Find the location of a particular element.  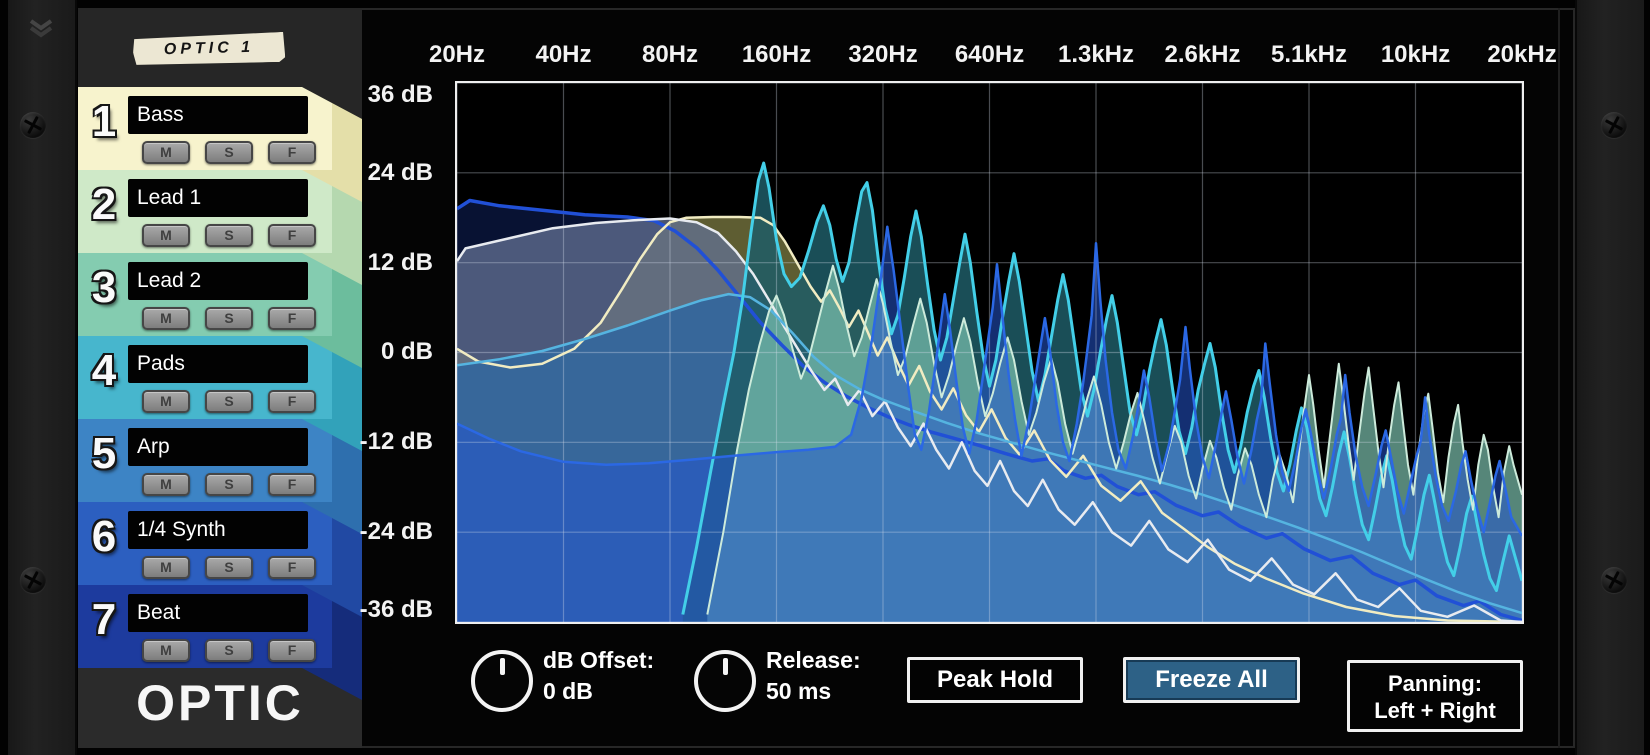

brand-logo: OPTIC is located at coordinates (220, 703).